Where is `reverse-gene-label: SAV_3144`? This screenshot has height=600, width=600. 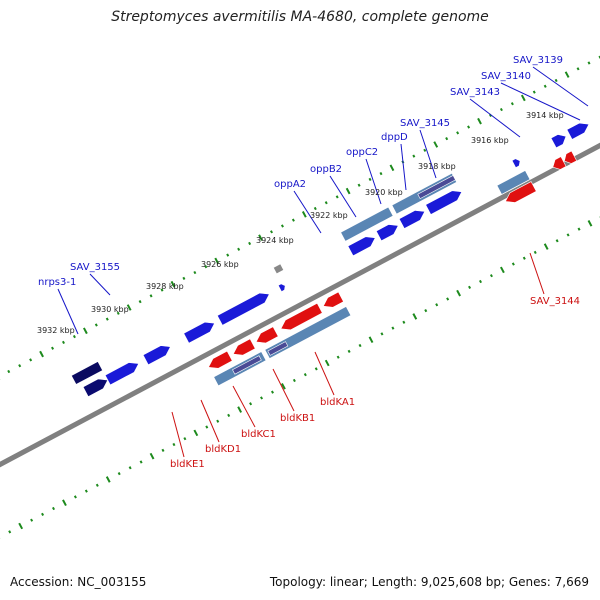 reverse-gene-label: SAV_3144 is located at coordinates (555, 301).